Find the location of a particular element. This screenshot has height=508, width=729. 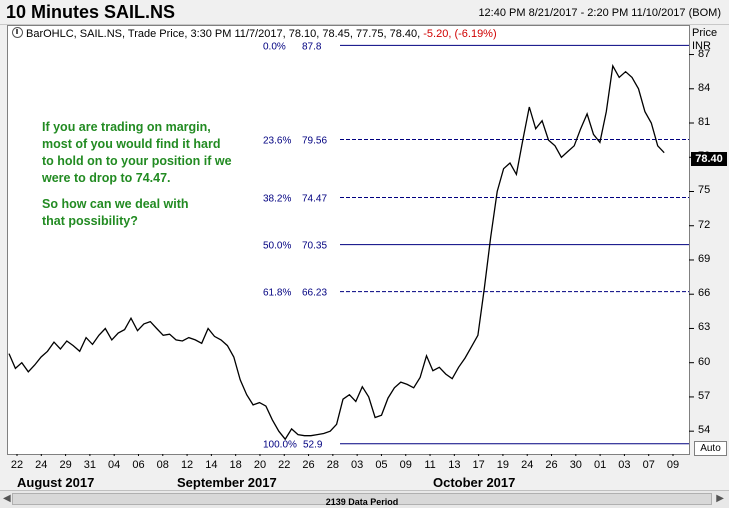

fib-value-label: 70.35 is located at coordinates (314, 246).